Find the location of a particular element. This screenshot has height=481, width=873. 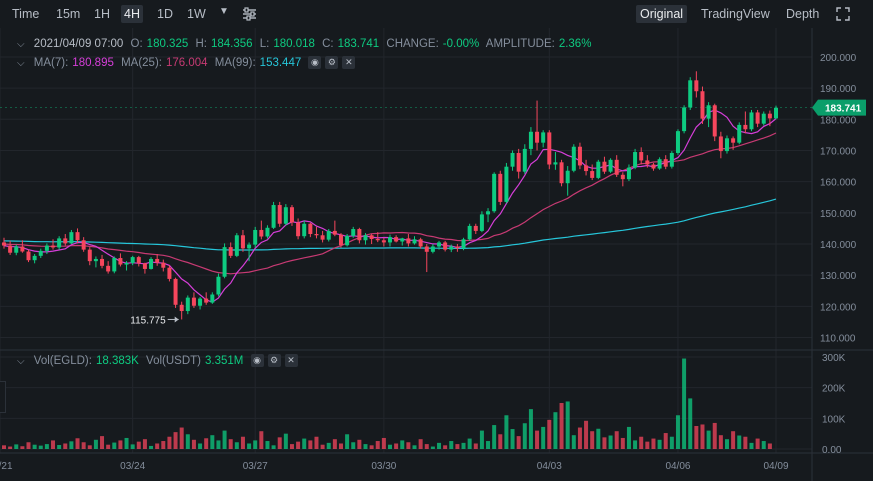

collapse-legend-icon: ⌵ is located at coordinates (21, 44).